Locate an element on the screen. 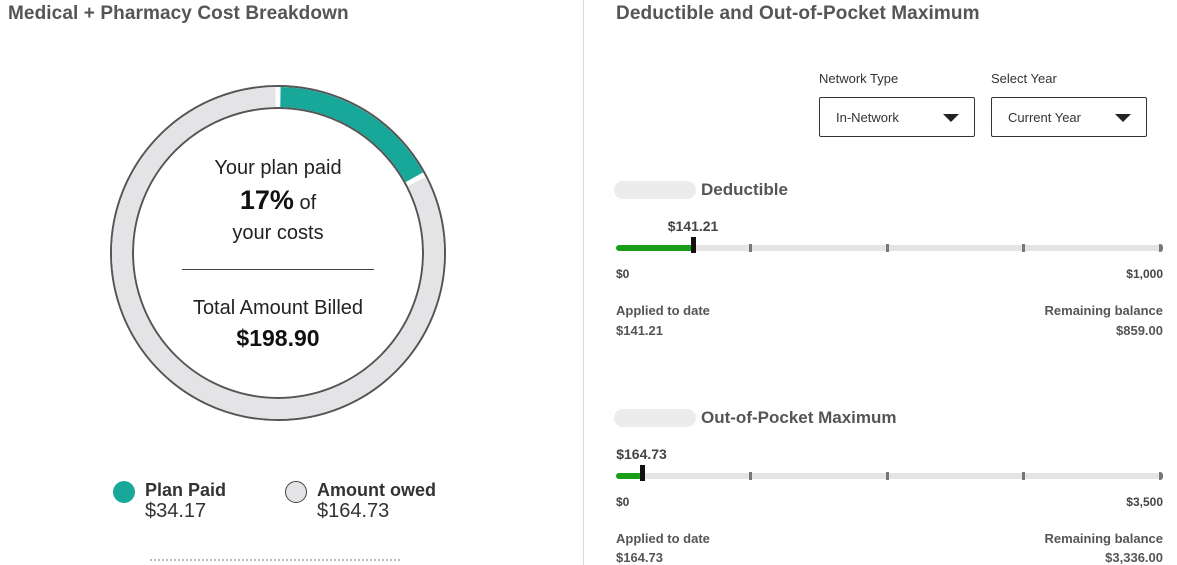 Image resolution: width=1177 pixels, height=565 pixels. deductible-panel-title: Deductible and Out-of-Pocket Maximum is located at coordinates (798, 13).